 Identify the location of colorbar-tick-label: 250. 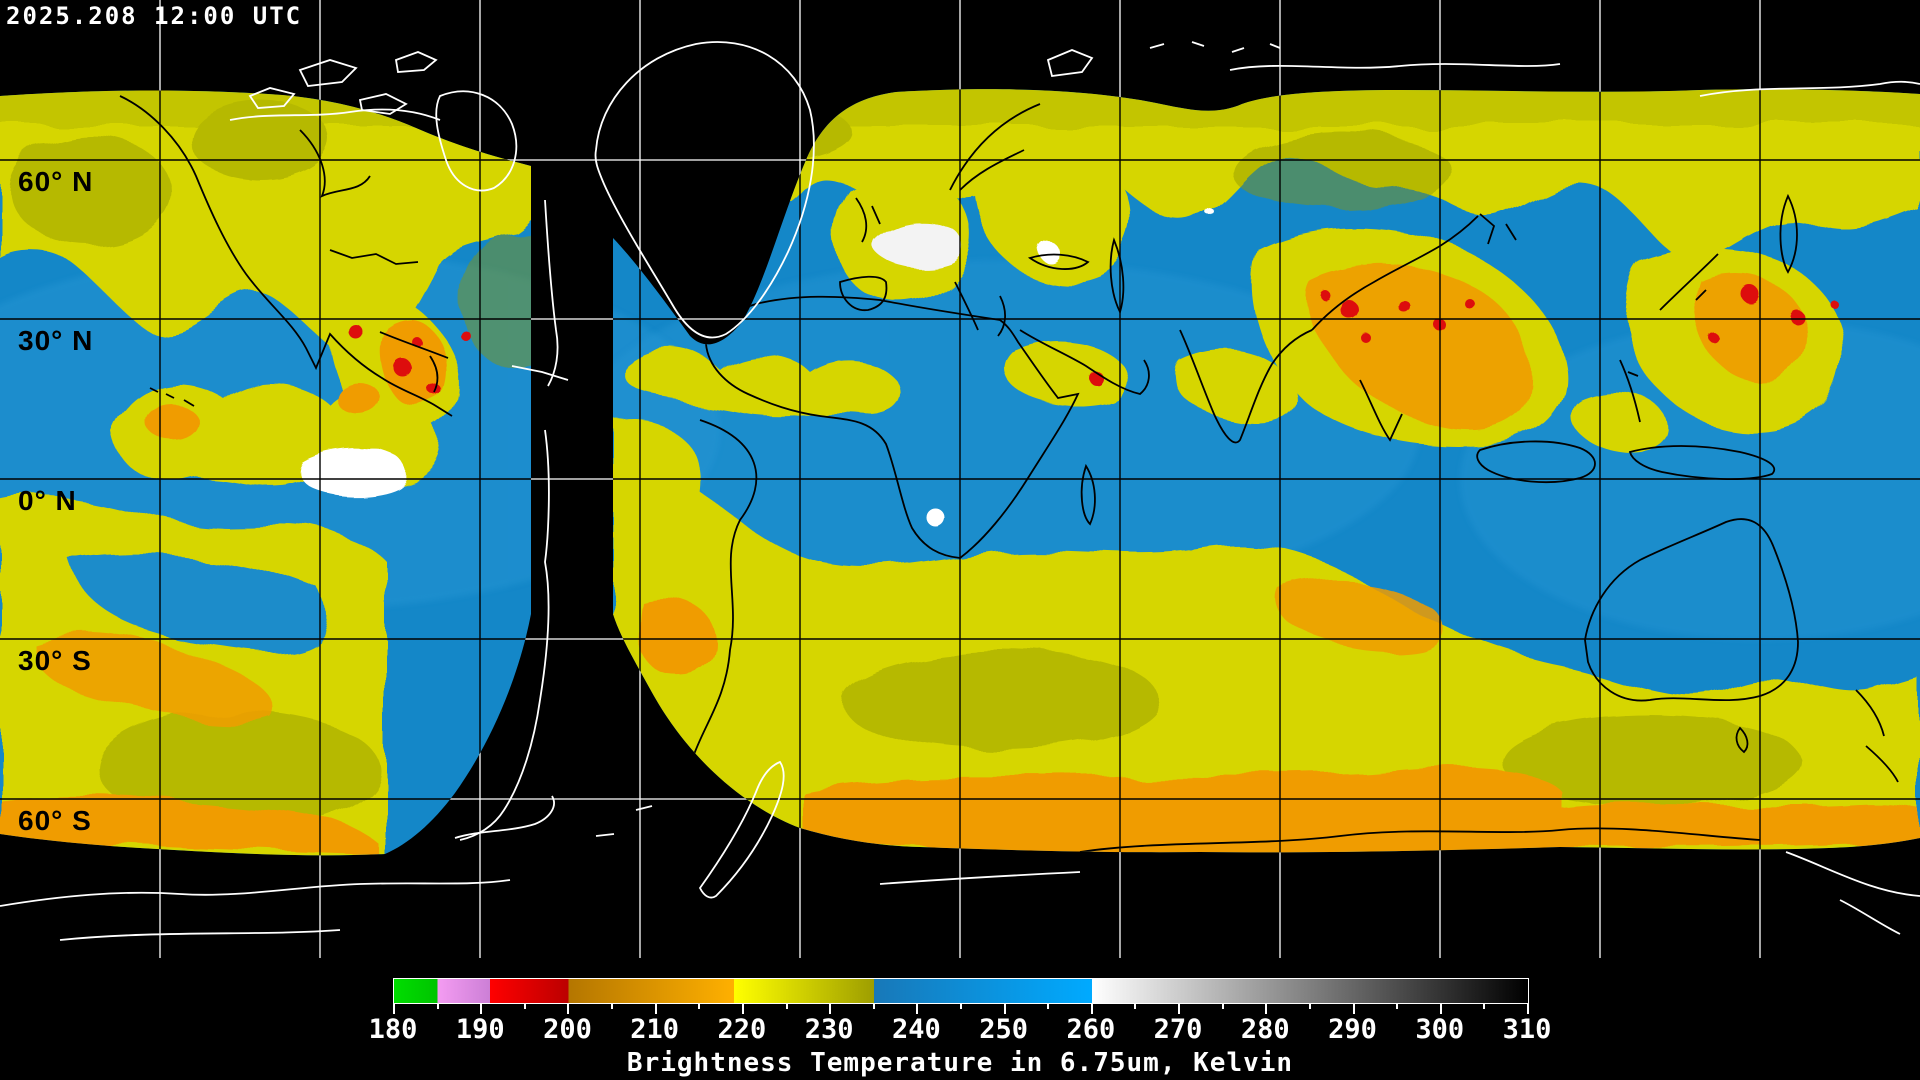
(1003, 1029).